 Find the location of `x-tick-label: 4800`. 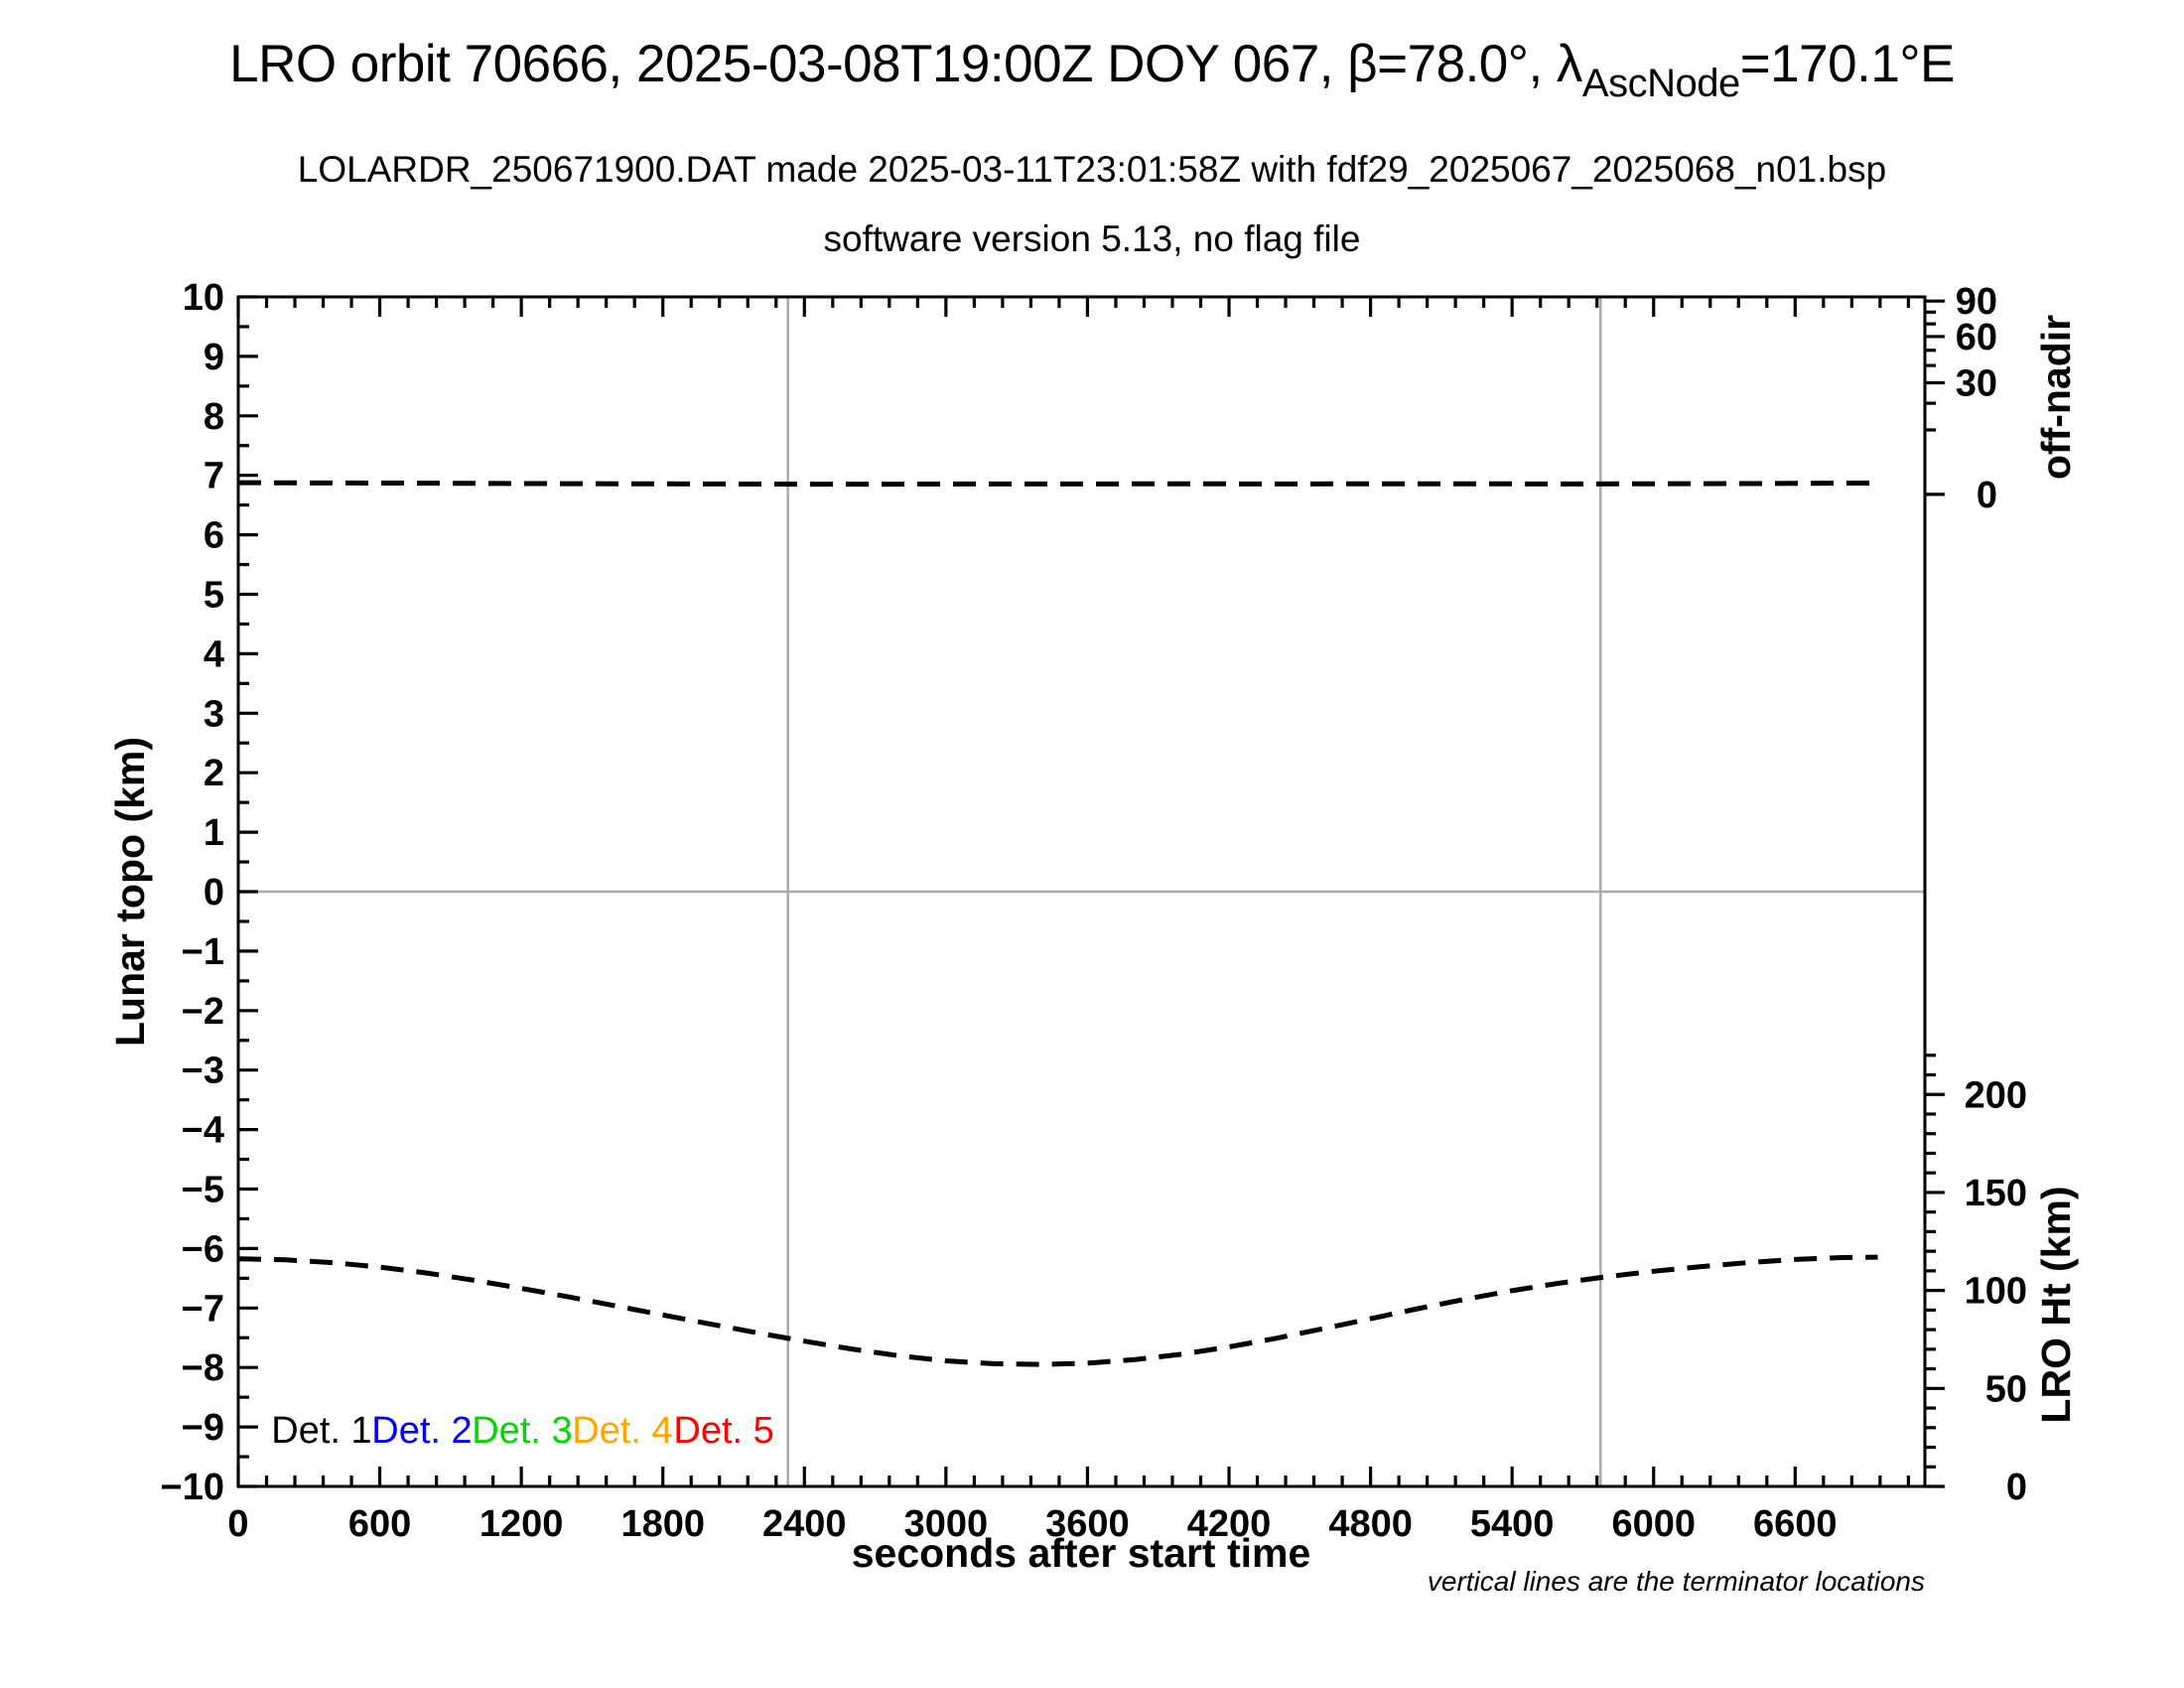

x-tick-label: 4800 is located at coordinates (1370, 1524).